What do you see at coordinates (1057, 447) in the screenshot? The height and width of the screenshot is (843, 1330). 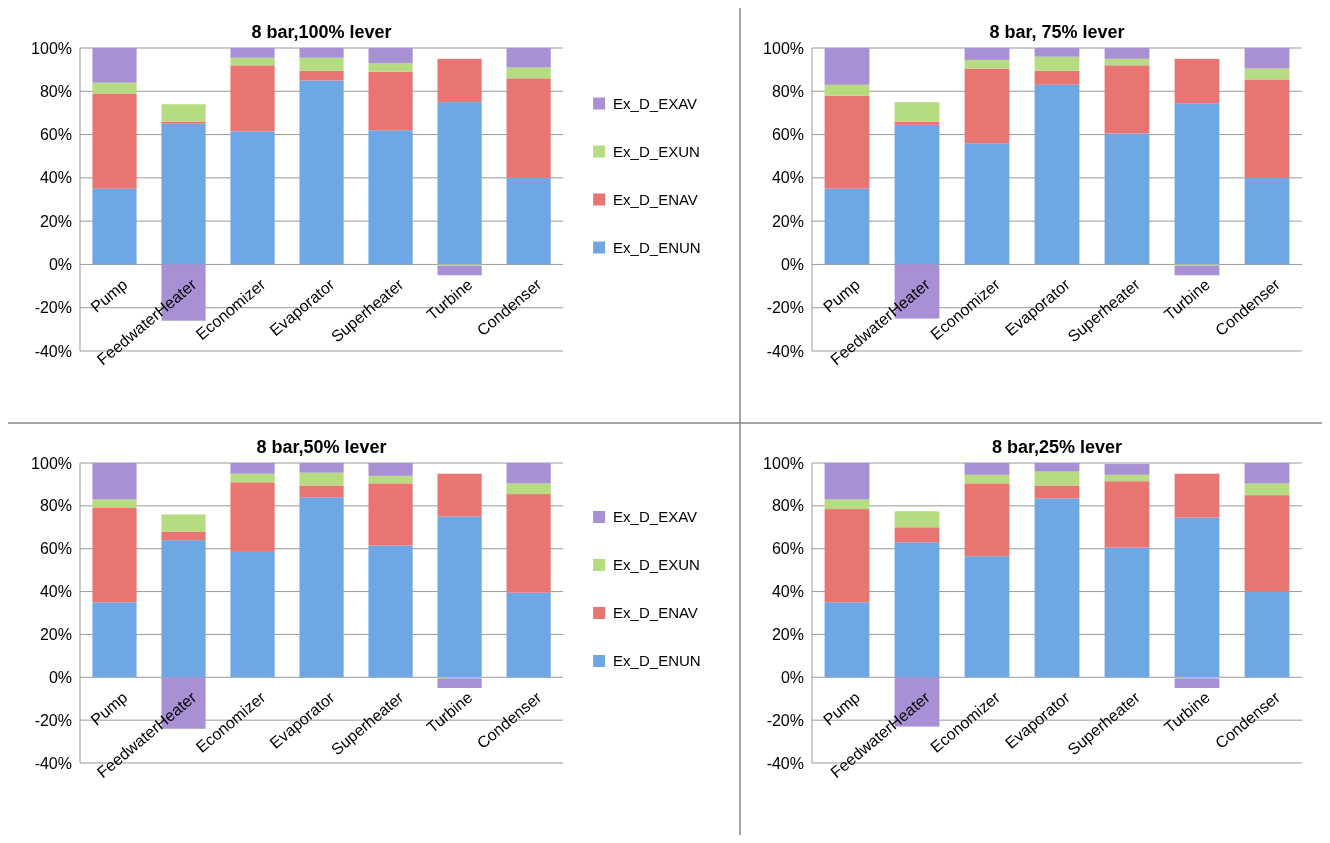 I see `chart-title: 8 bar,25% lever` at bounding box center [1057, 447].